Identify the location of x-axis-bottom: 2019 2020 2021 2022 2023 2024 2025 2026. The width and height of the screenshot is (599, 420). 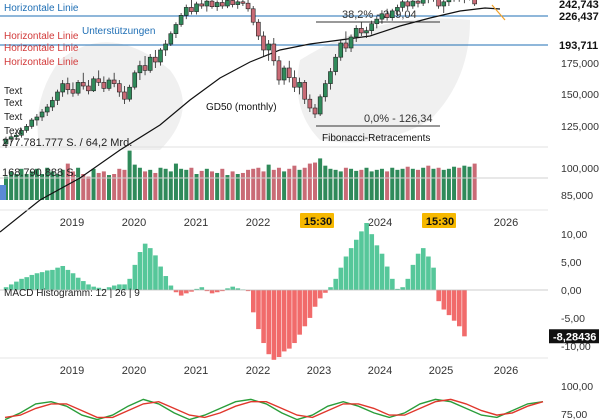
(274, 367).